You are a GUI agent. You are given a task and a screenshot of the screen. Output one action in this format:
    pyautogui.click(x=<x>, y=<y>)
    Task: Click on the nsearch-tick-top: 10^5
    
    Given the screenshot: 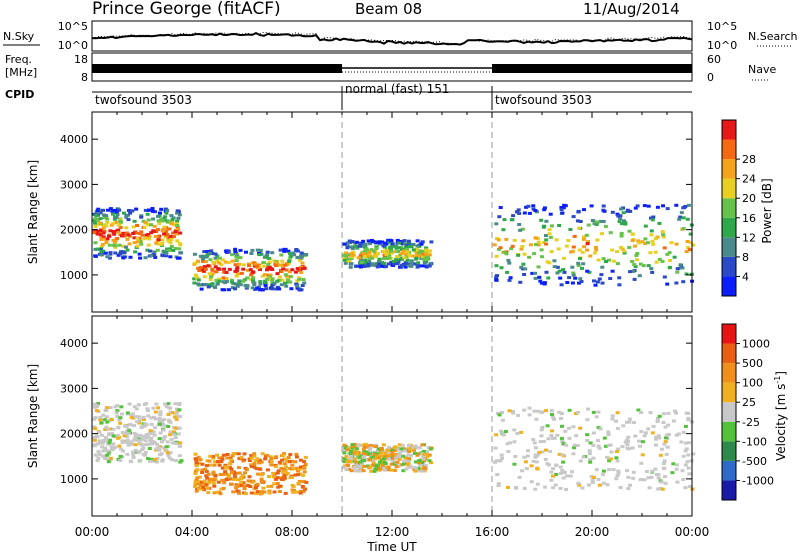 What is the action you would take?
    pyautogui.click(x=722, y=26)
    